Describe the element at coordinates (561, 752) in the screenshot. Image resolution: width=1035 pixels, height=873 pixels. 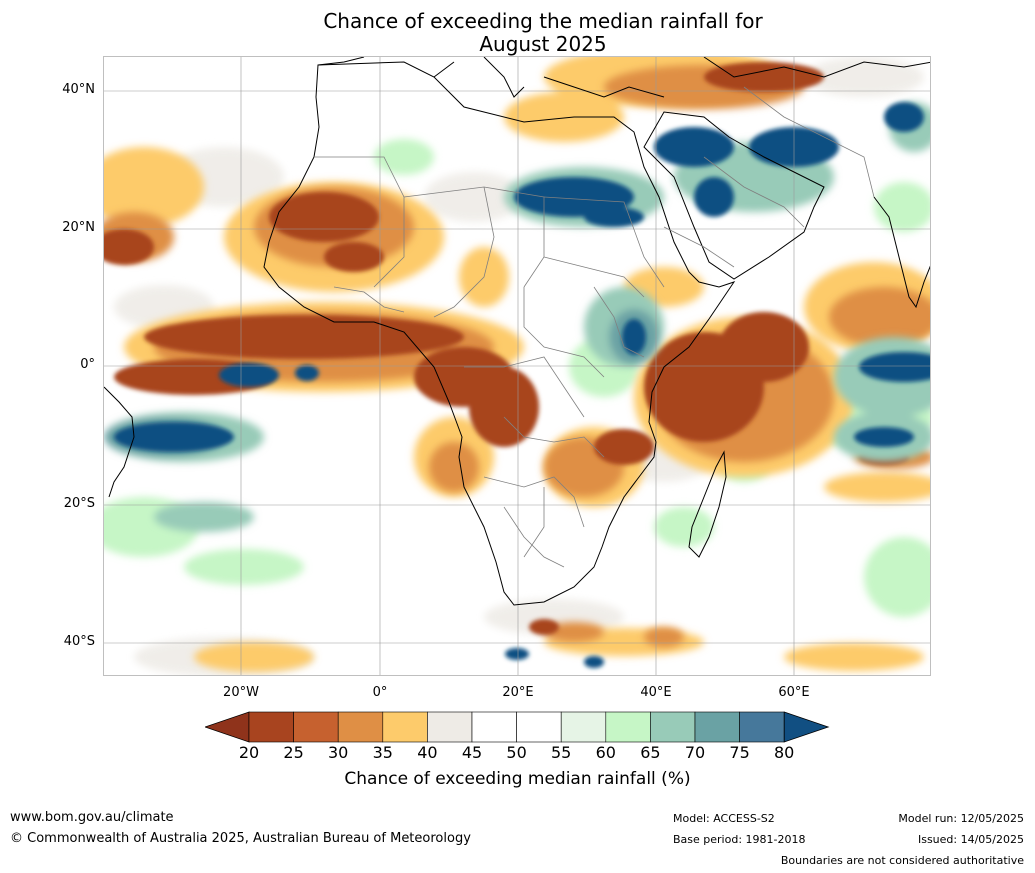
I see `colorbar-tick-label: 55` at that location.